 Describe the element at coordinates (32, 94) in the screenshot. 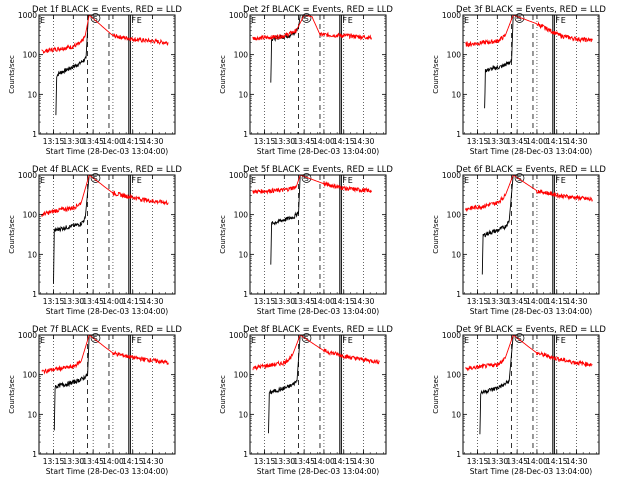

I see `y-tick-label: 10` at that location.